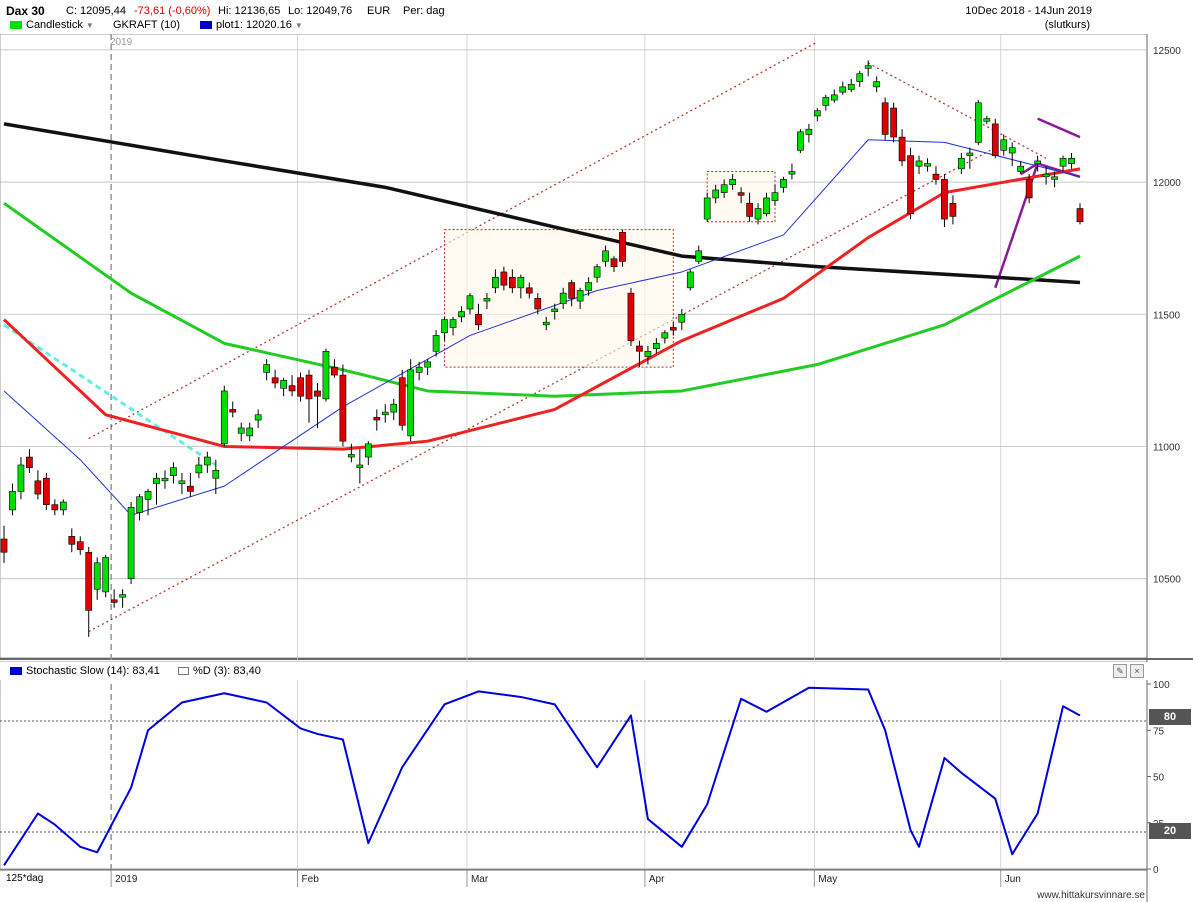  I want to click on legend-plot1-label: plot1: 12020.16, so click(254, 25).